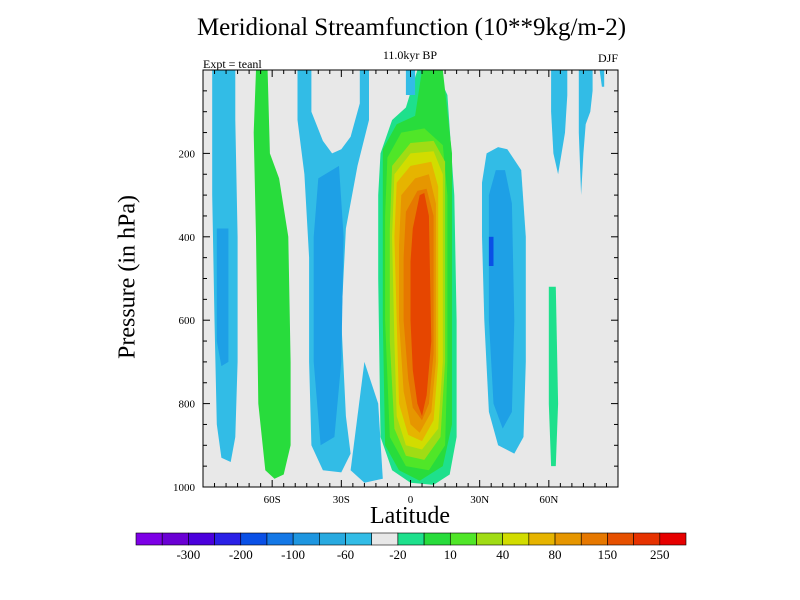  I want to click on season-label: DJF, so click(607, 58).